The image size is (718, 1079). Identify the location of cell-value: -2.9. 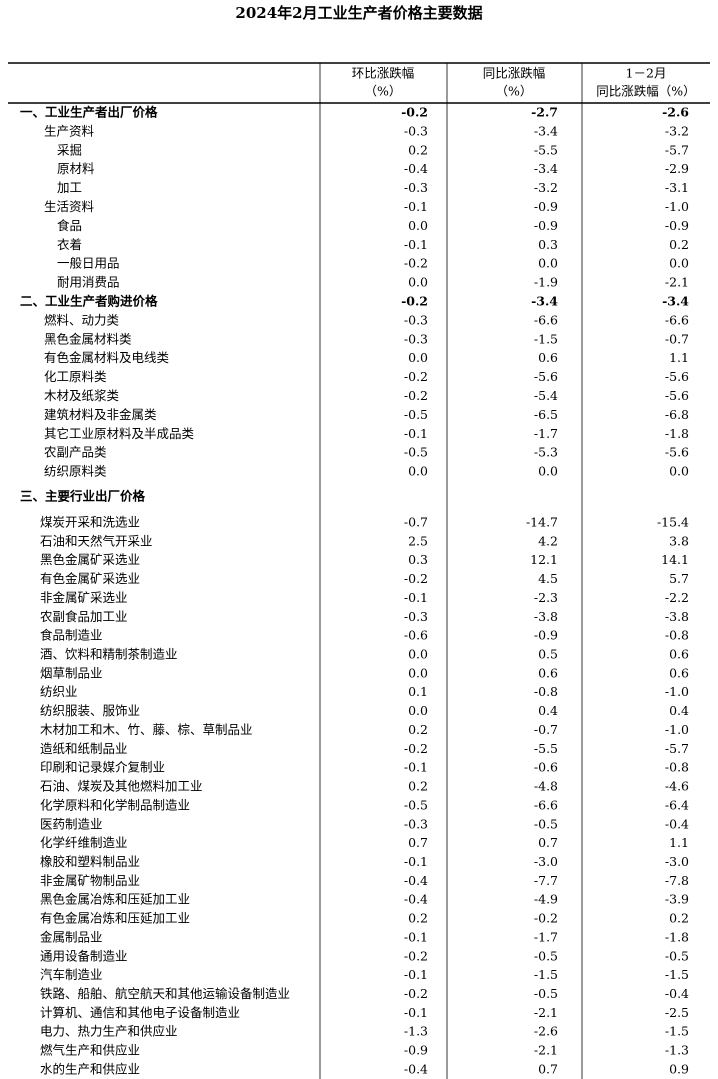
(677, 168).